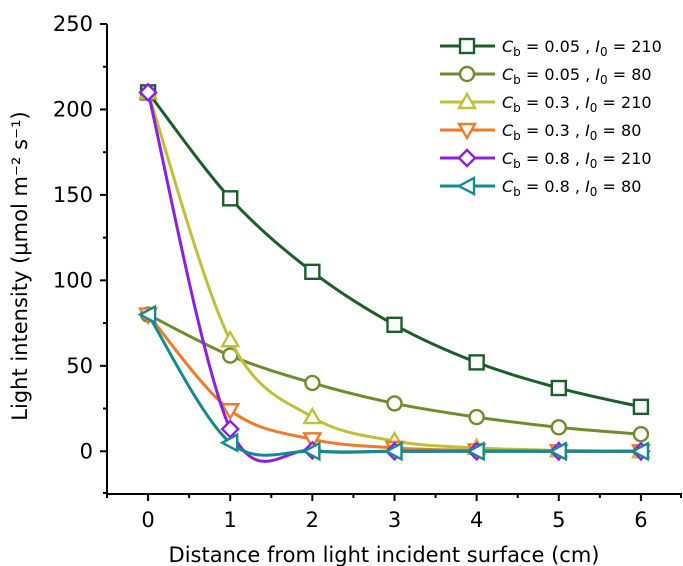 Image resolution: width=683 pixels, height=566 pixels. I want to click on legend-label: Cb = 0.05 , I0 = 80, so click(577, 76).